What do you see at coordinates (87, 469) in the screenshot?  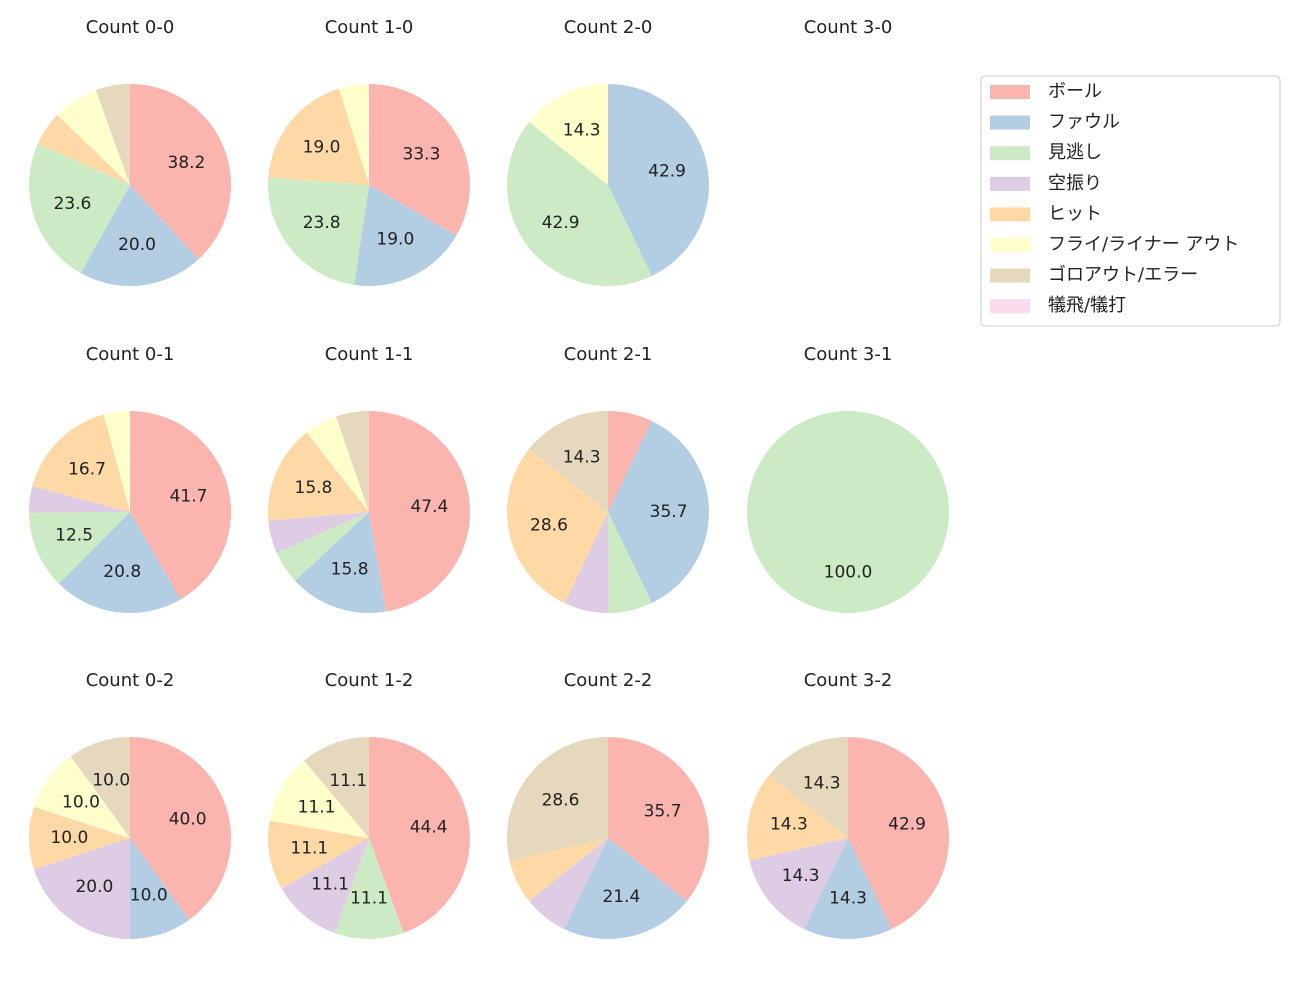 I see `slice-label: 16.7` at bounding box center [87, 469].